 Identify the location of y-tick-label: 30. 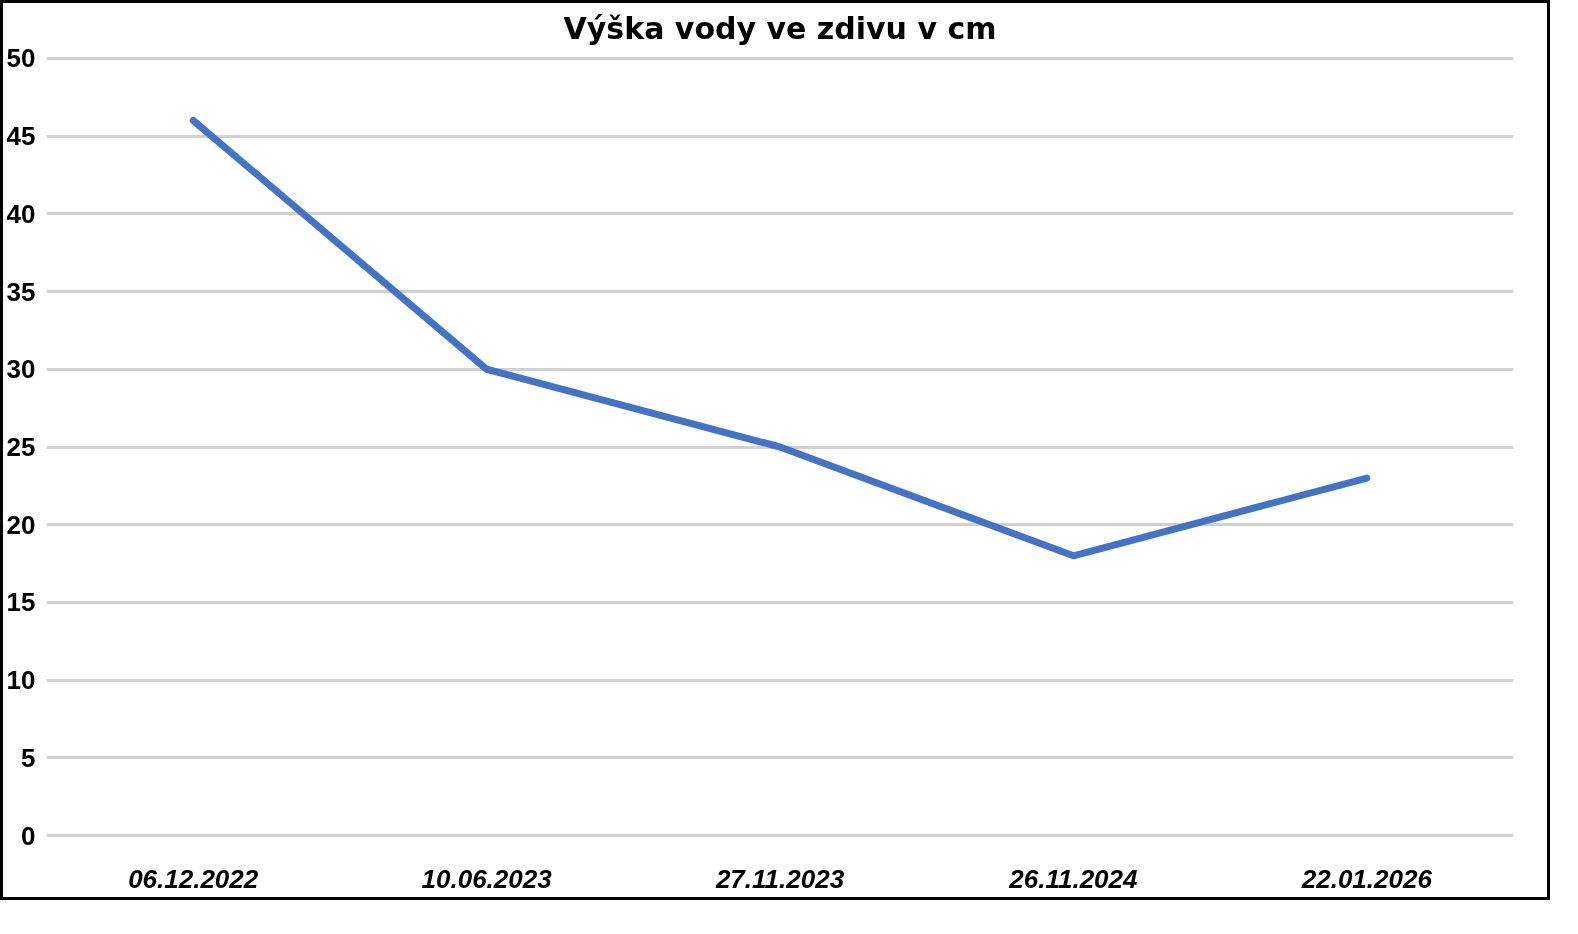
(21, 369).